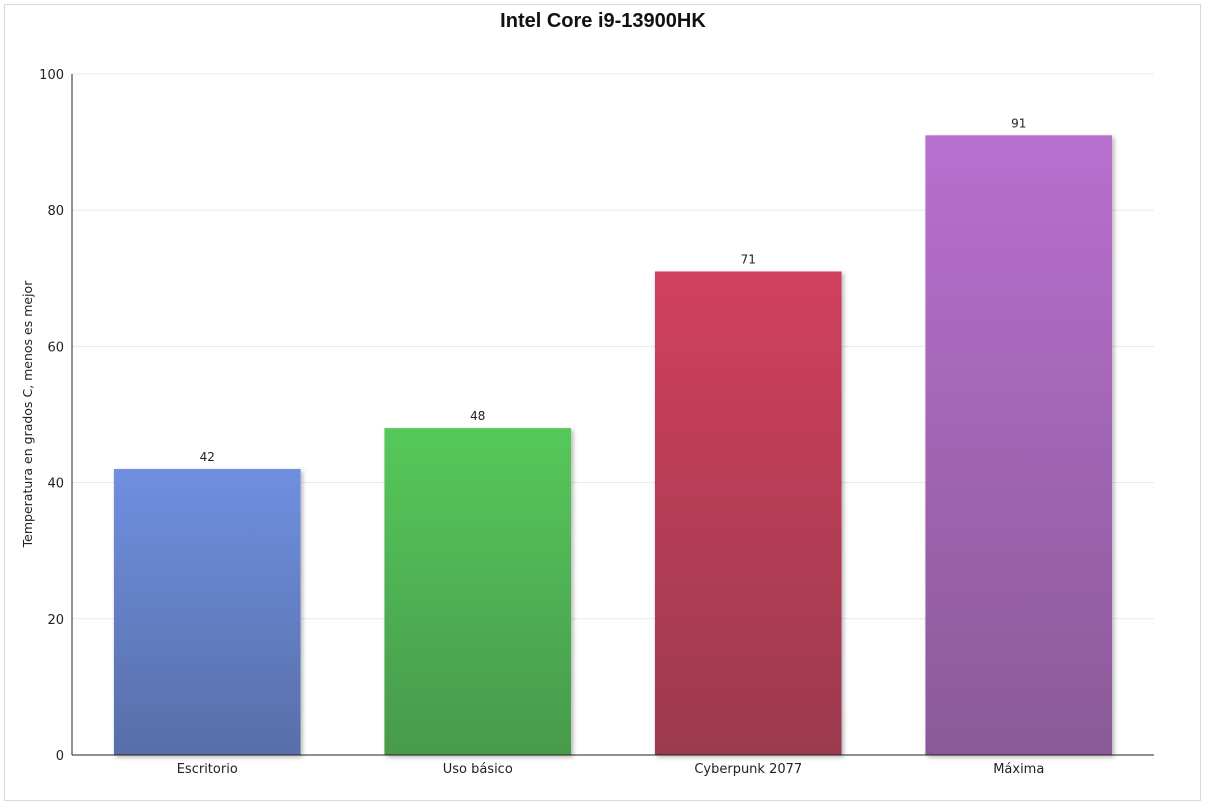 This screenshot has height=807, width=1207. I want to click on y-tick-label: 80, so click(55, 211).